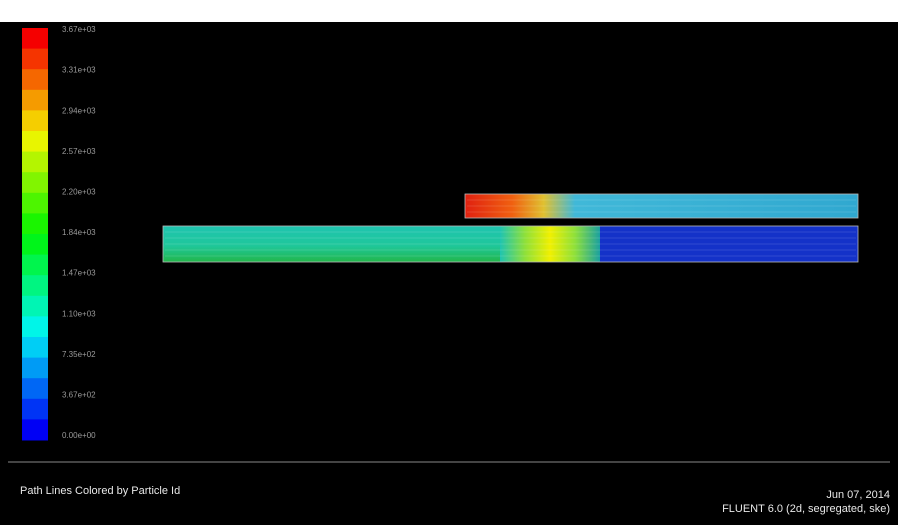 The image size is (898, 525). Describe the element at coordinates (79, 435) in the screenshot. I see `colorbar-label: 0.00e+00` at that location.